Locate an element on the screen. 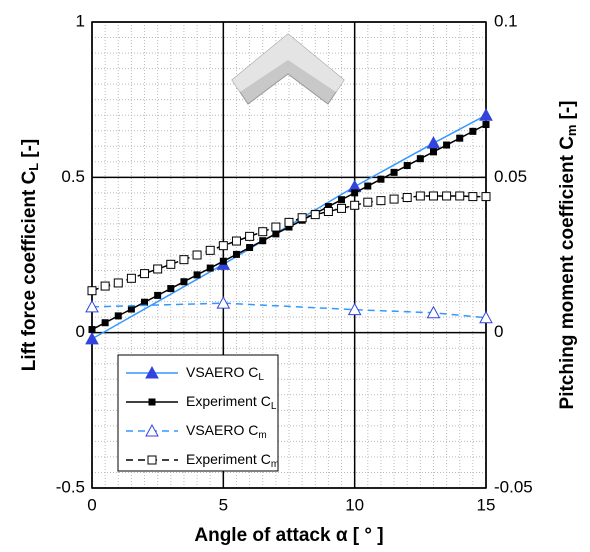 The height and width of the screenshot is (552, 590). legend-label: Experiment Cm is located at coordinates (232, 460).